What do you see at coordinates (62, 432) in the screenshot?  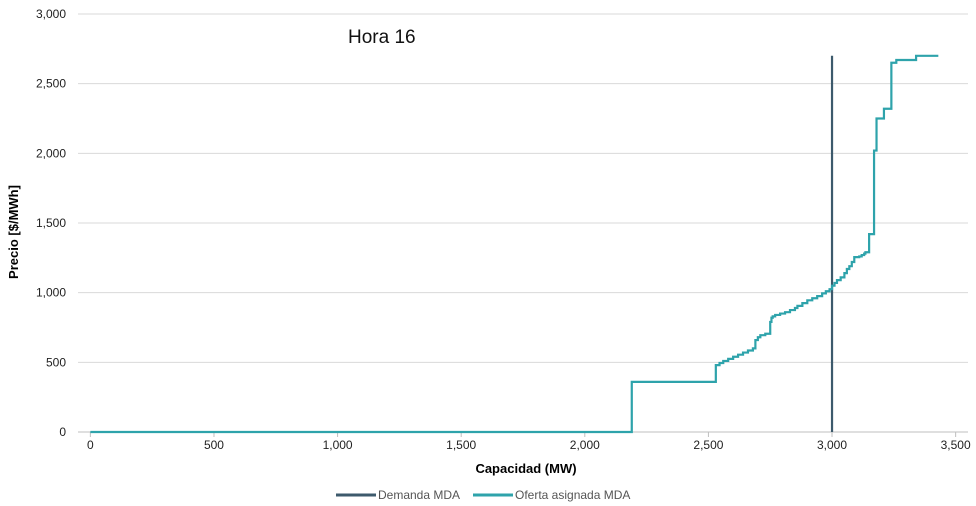 I see `y-tick-label-0: 0` at bounding box center [62, 432].